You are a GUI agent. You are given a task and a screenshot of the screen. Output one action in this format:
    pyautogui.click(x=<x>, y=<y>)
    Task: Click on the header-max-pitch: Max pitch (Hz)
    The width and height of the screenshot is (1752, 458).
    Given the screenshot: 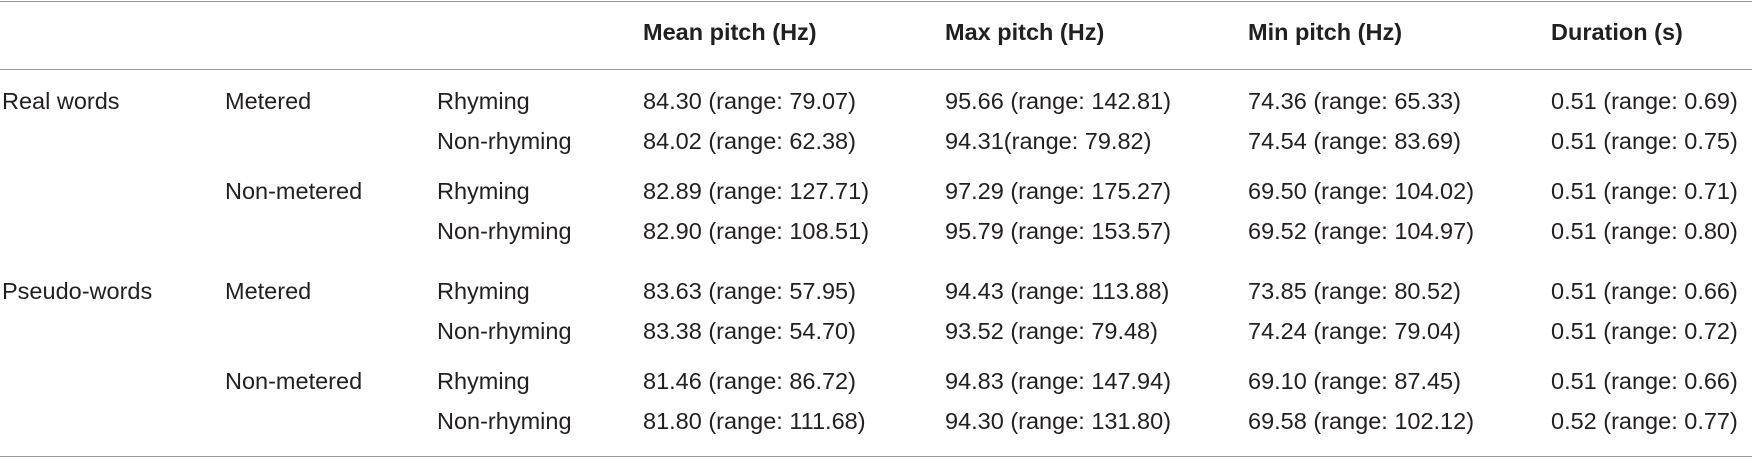 What is the action you would take?
    pyautogui.click(x=1025, y=32)
    